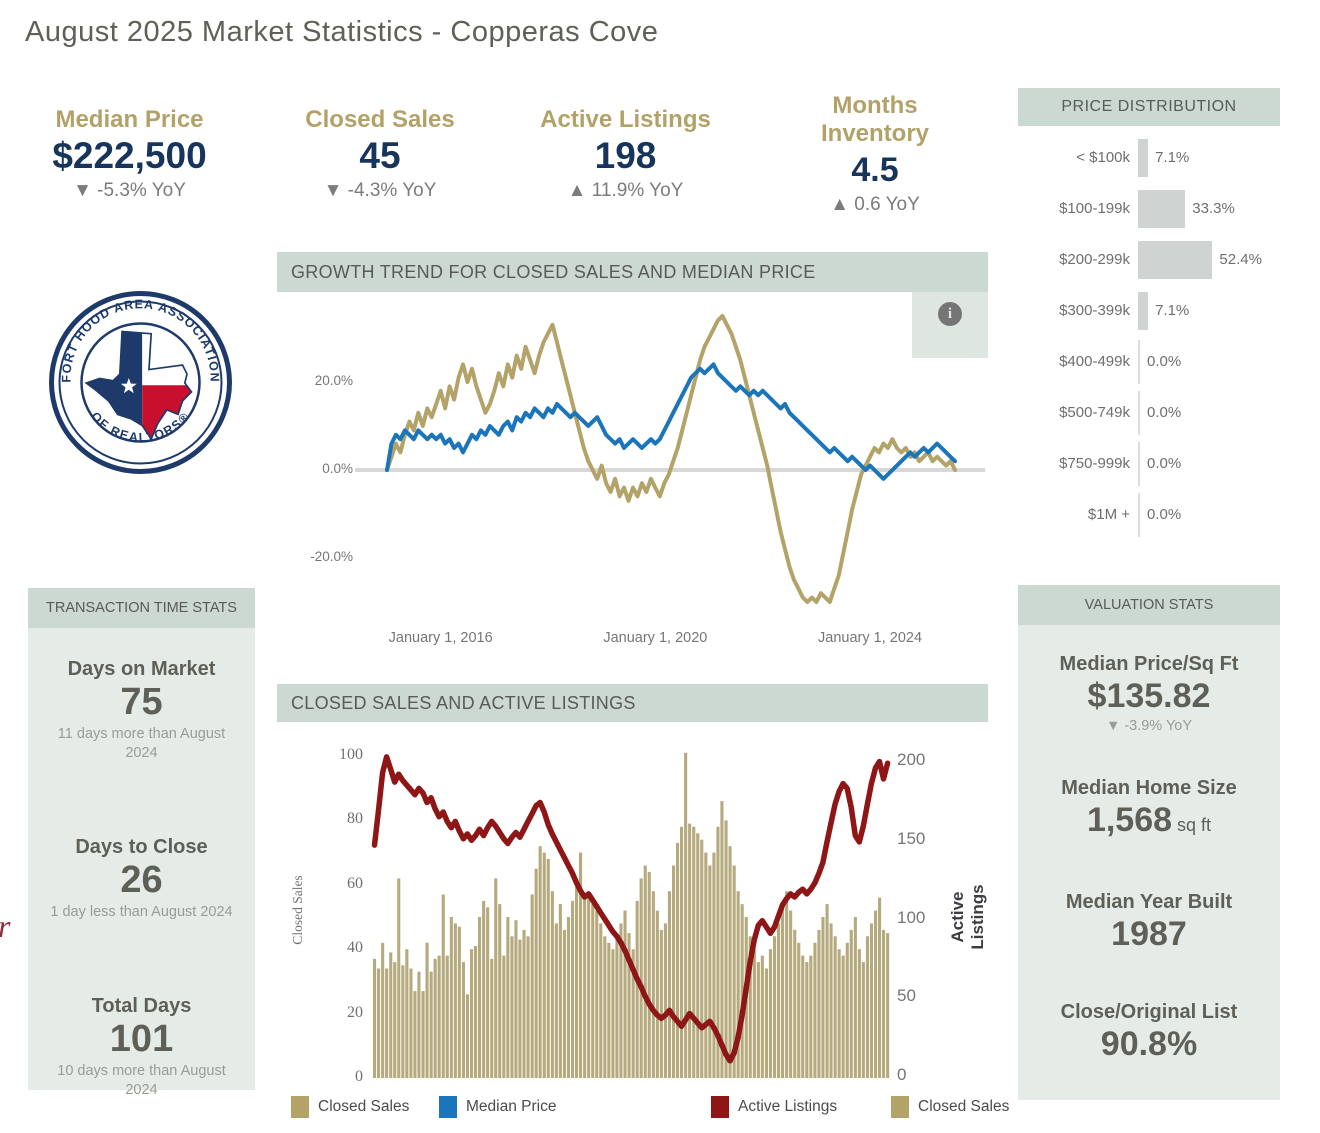  Describe the element at coordinates (631, 909) in the screenshot. I see `active-listings-line` at that location.